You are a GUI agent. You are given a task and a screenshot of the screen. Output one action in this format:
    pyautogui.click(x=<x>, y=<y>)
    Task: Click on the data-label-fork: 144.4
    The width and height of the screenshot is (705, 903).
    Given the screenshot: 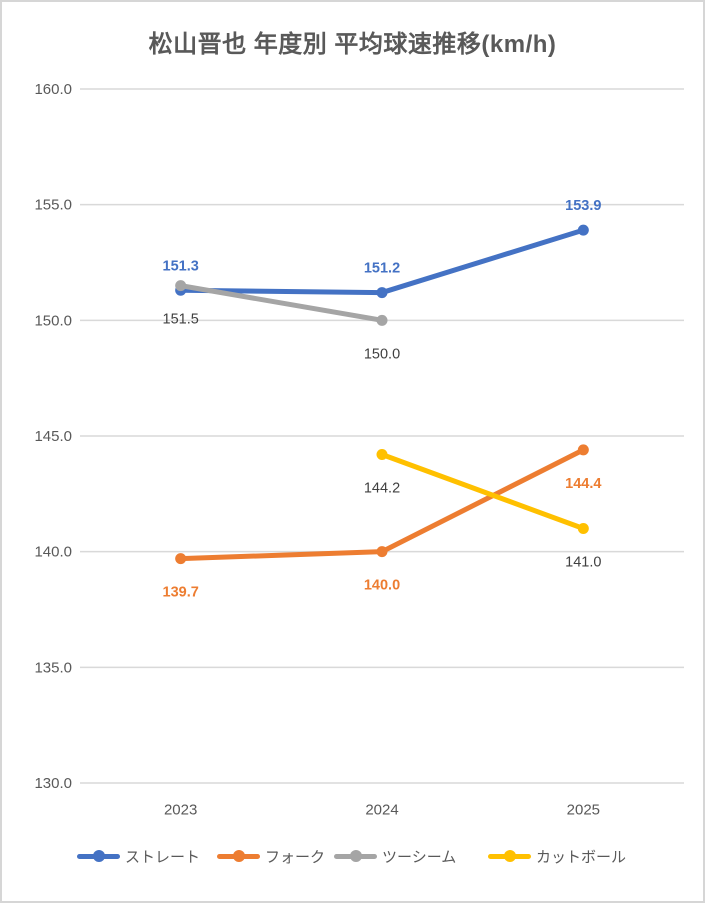 What is the action you would take?
    pyautogui.click(x=583, y=484)
    